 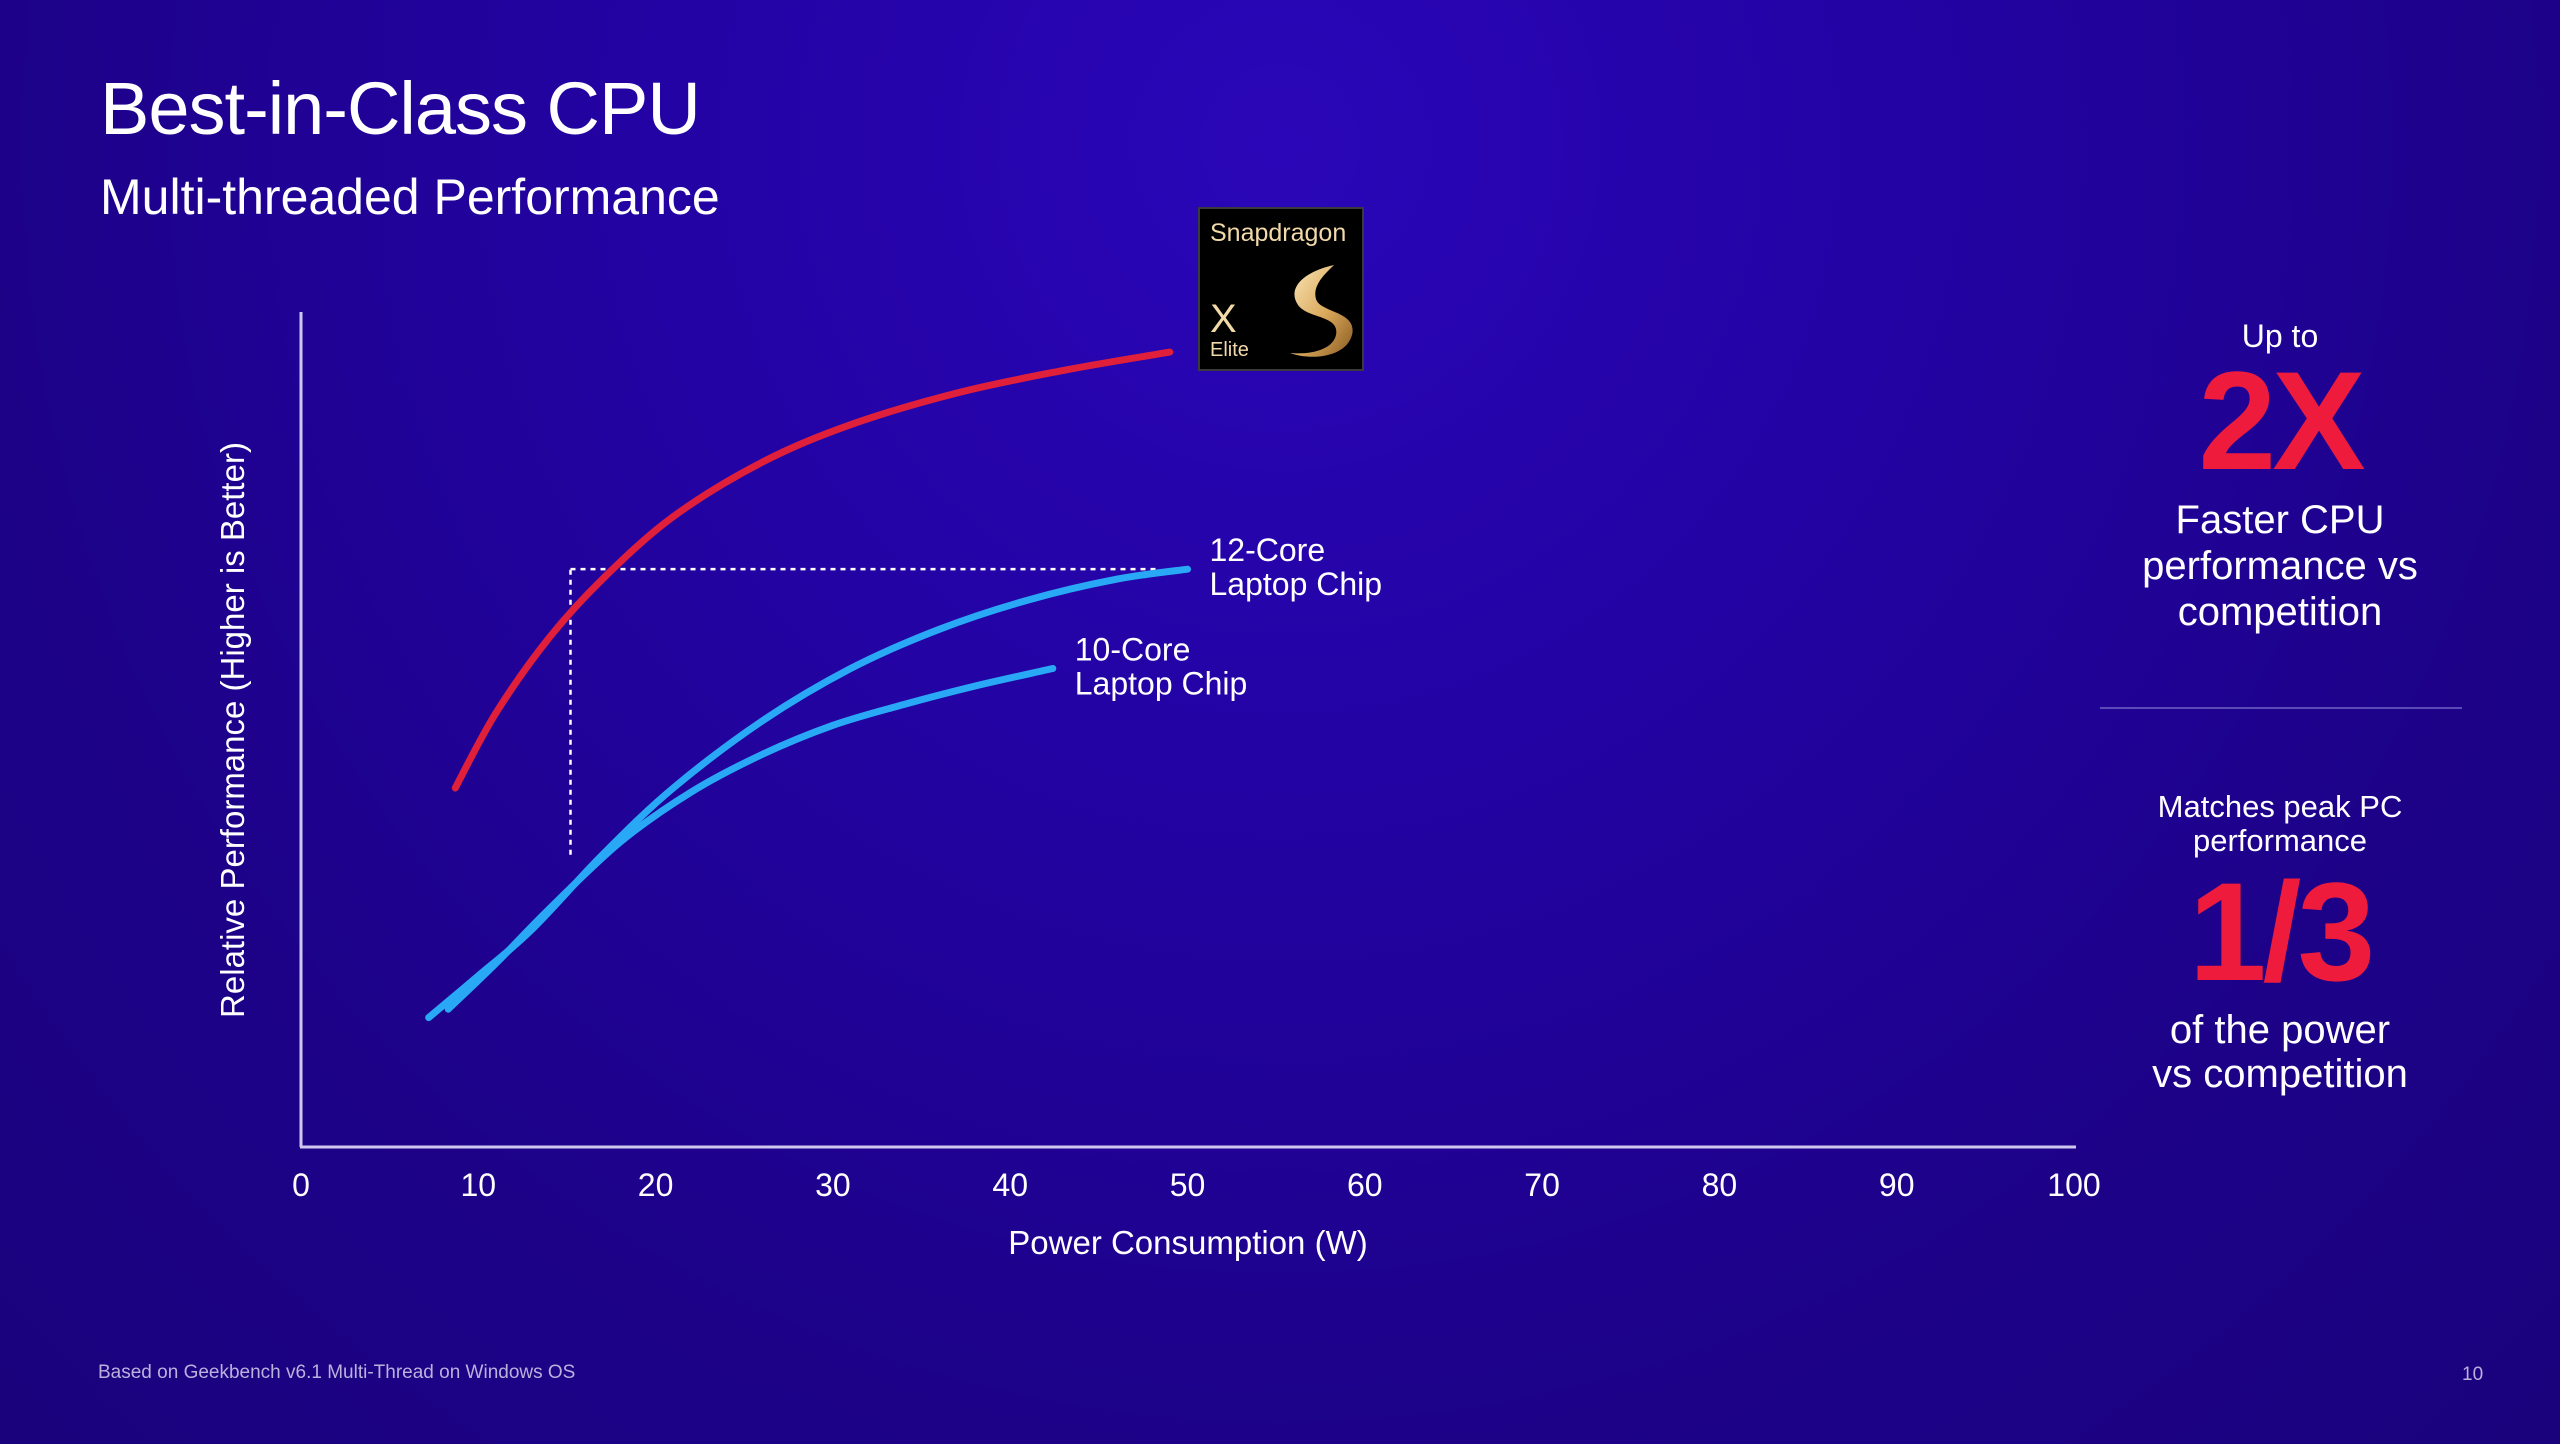 What do you see at coordinates (1229, 350) in the screenshot?
I see `badge-tier: Elite` at bounding box center [1229, 350].